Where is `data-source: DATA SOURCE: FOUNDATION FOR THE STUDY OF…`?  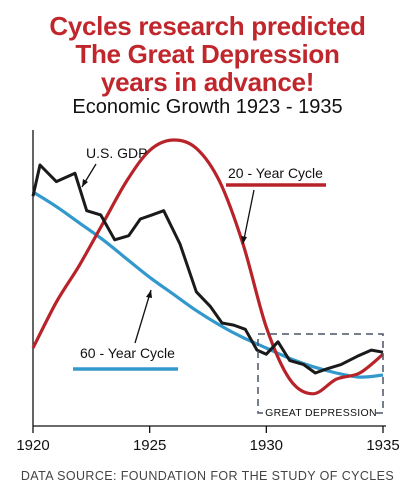
data-source: DATA SOURCE: FOUNDATION FOR THE STUDY OF… is located at coordinates (207, 476).